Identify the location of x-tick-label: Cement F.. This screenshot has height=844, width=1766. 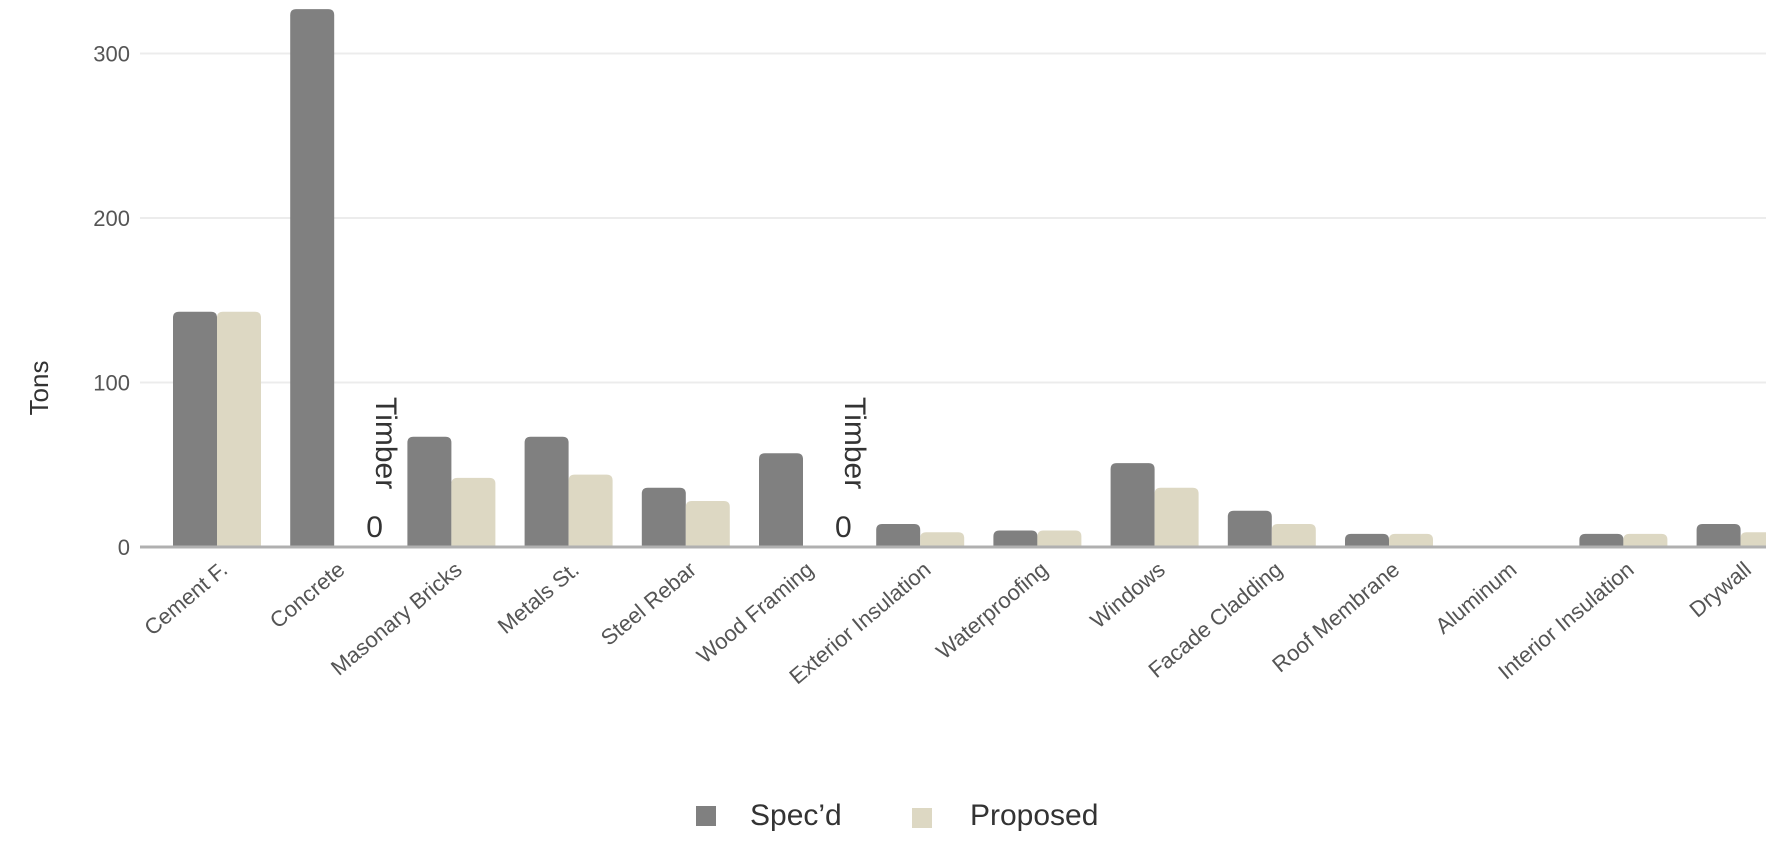
(185, 599).